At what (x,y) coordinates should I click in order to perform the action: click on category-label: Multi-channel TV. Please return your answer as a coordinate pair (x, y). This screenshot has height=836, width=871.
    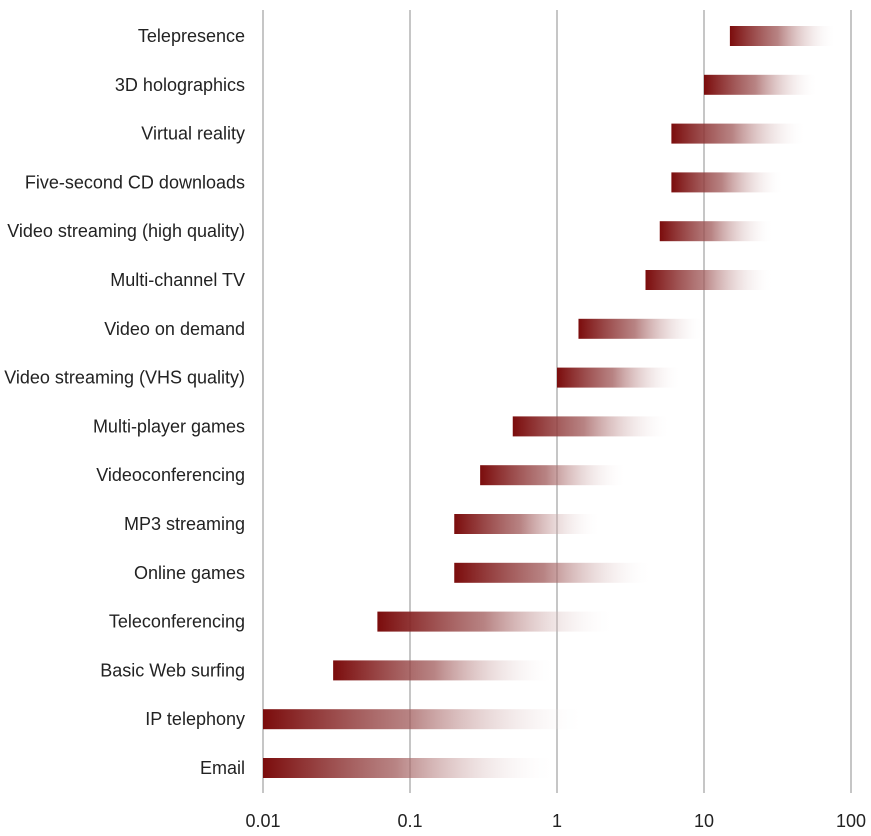
    Looking at the image, I should click on (177, 280).